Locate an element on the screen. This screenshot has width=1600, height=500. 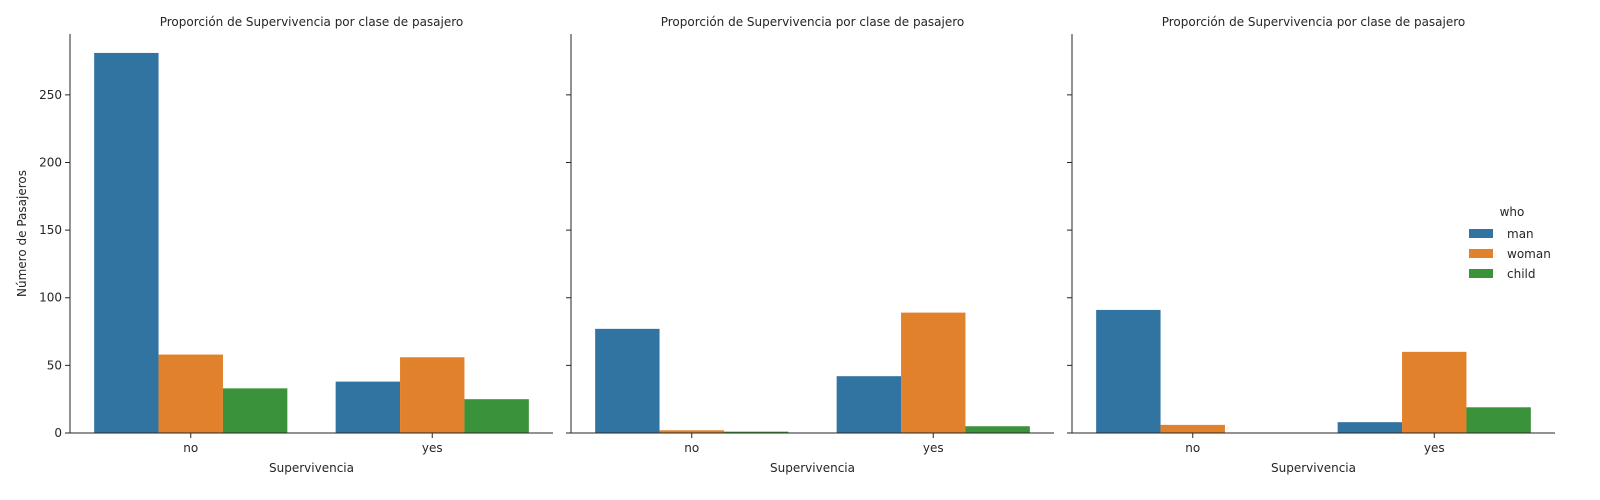
y-tick-label: 50 is located at coordinates (54, 365).